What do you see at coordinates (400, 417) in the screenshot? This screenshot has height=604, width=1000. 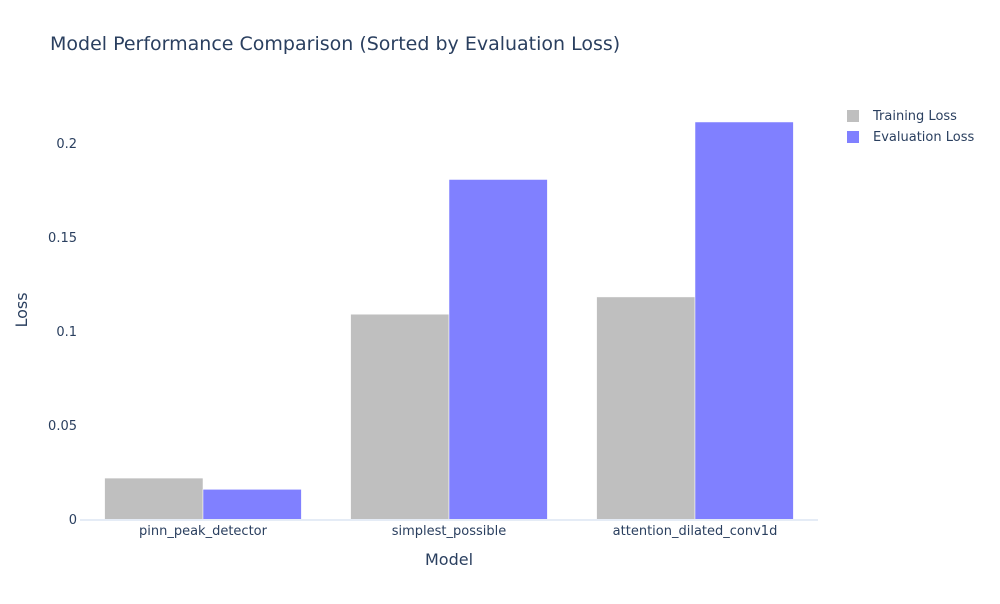 I see `bar-training-simplest-possible` at bounding box center [400, 417].